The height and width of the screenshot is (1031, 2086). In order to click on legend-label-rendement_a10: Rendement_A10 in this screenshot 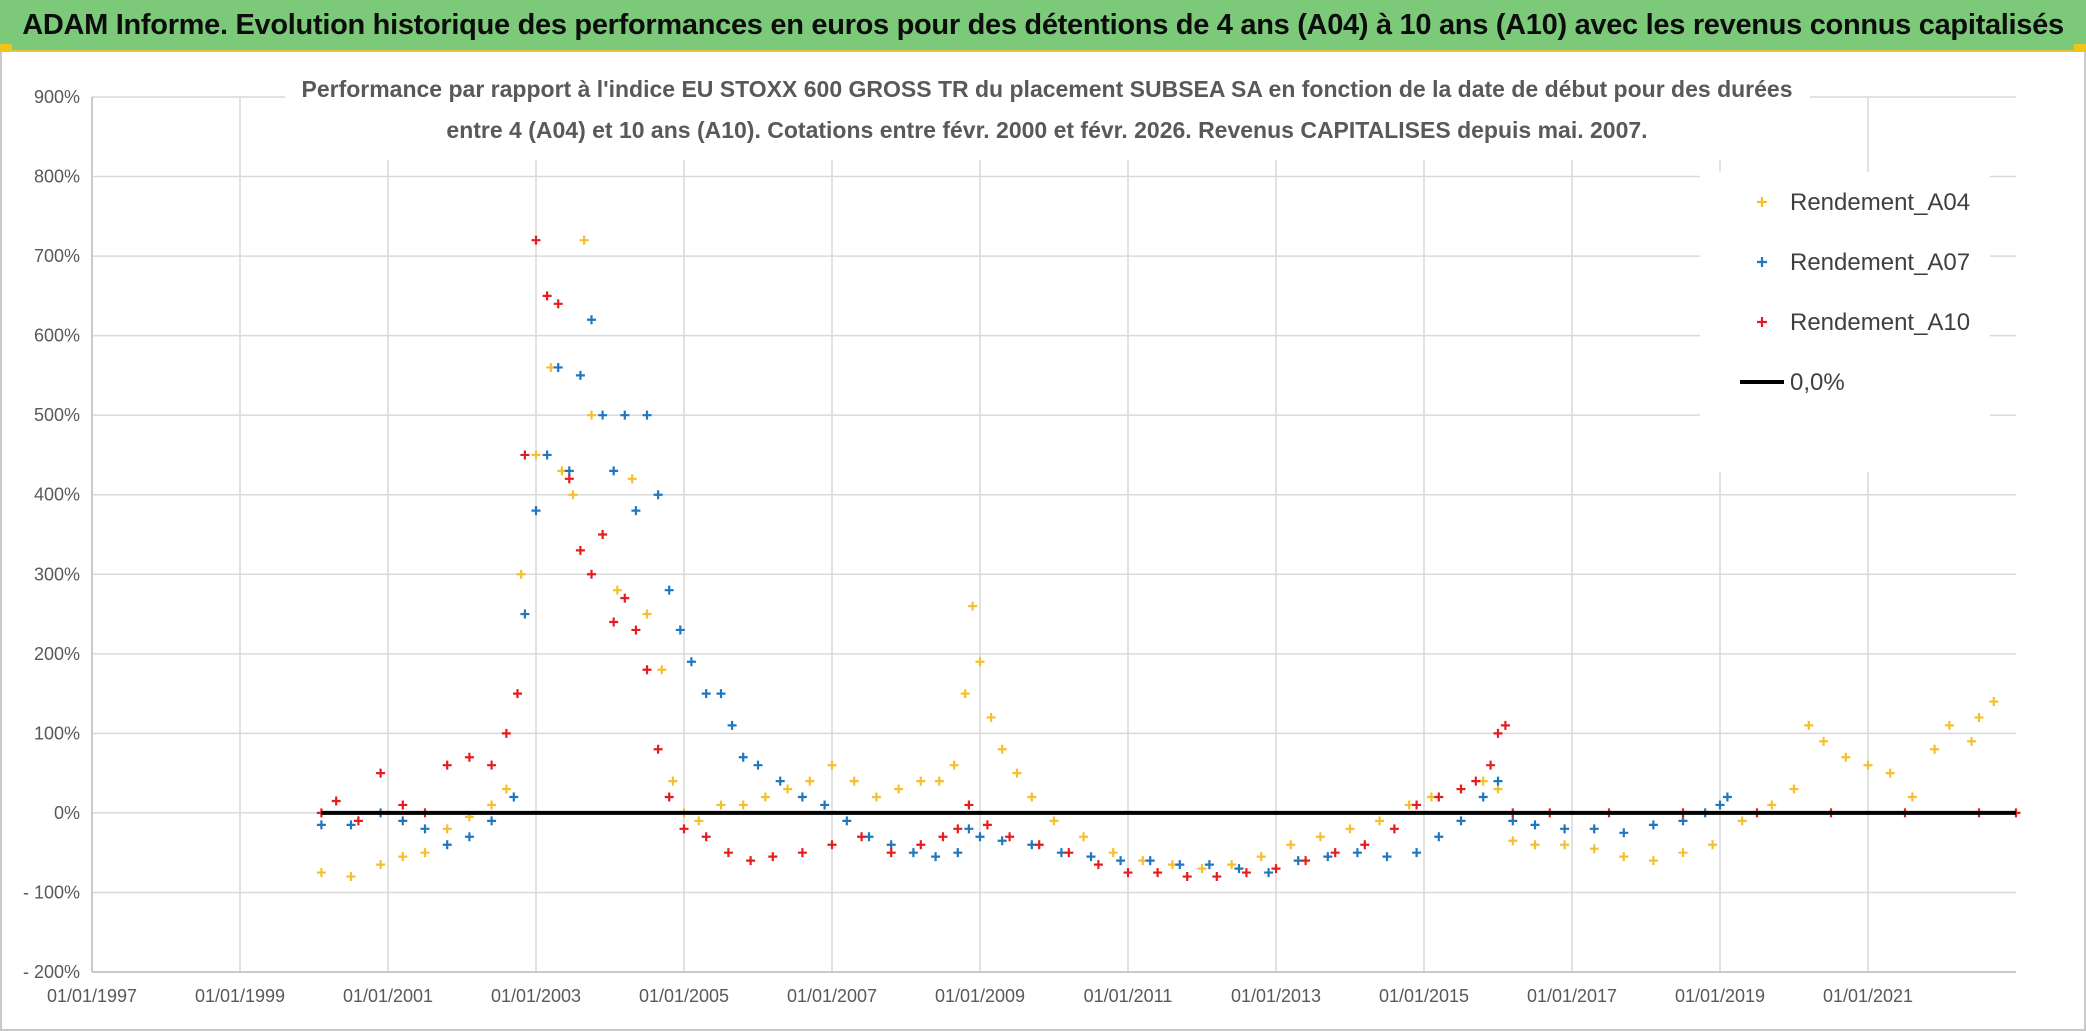, I will do `click(1880, 322)`.